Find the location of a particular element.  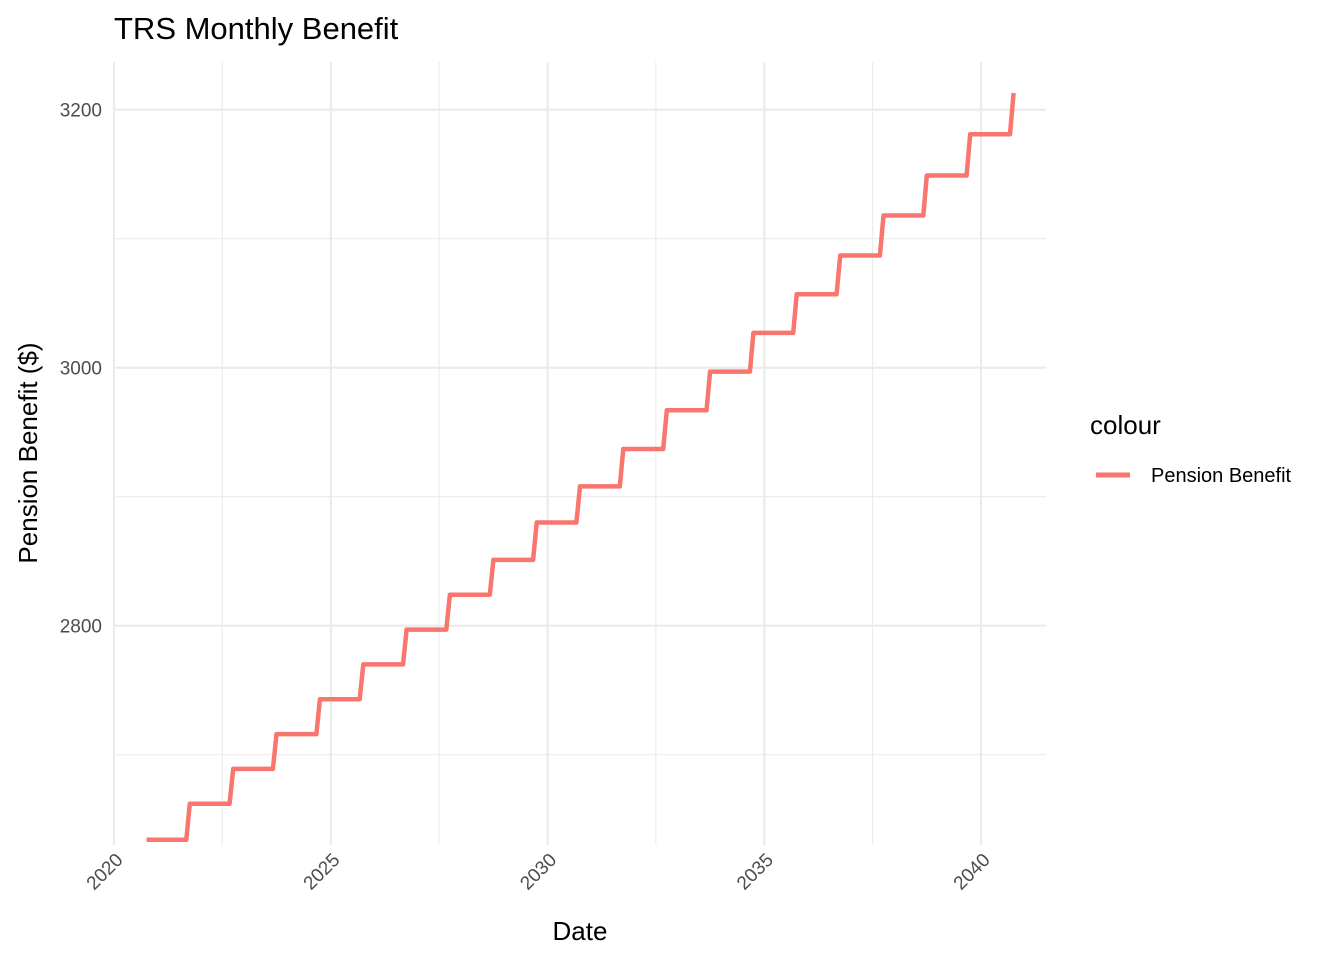

x-tick-label: 2025 is located at coordinates (322, 872).